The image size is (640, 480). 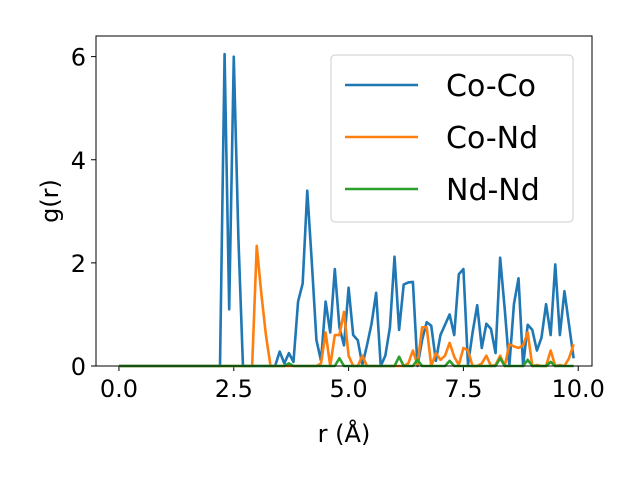 I want to click on legend-label-nd-nd: Nd-Nd, so click(x=493, y=190).